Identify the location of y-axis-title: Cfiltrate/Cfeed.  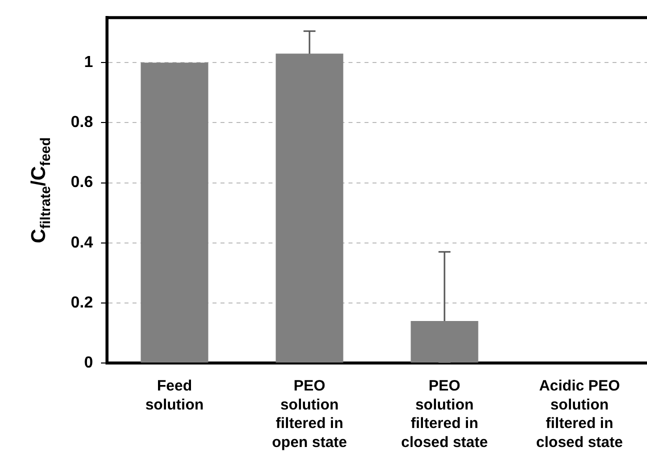
(40, 190).